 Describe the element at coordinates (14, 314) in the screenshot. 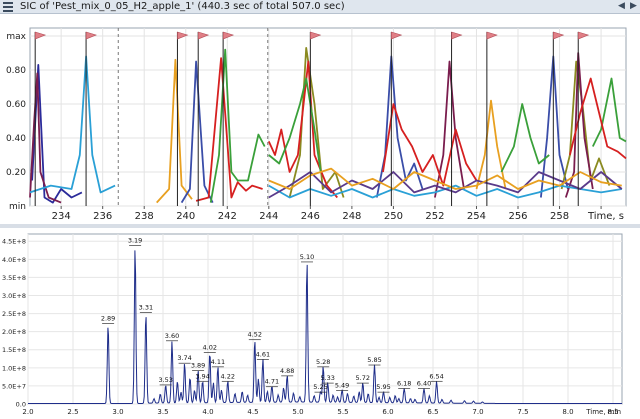

I see `y-tick-label: 2.5E+8` at that location.